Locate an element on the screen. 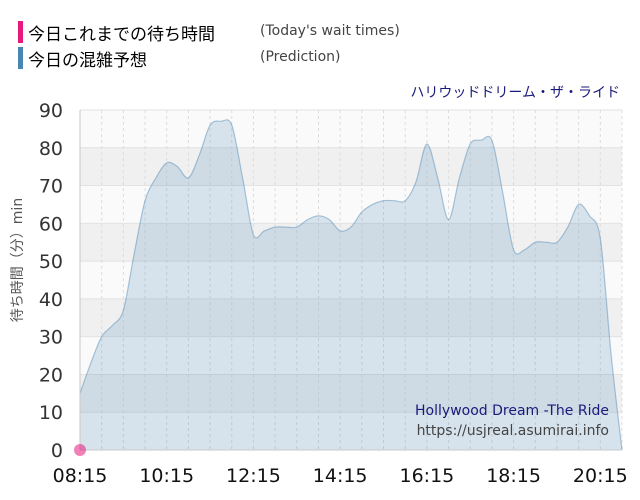  x-tick-label: 20:15 is located at coordinates (600, 476).